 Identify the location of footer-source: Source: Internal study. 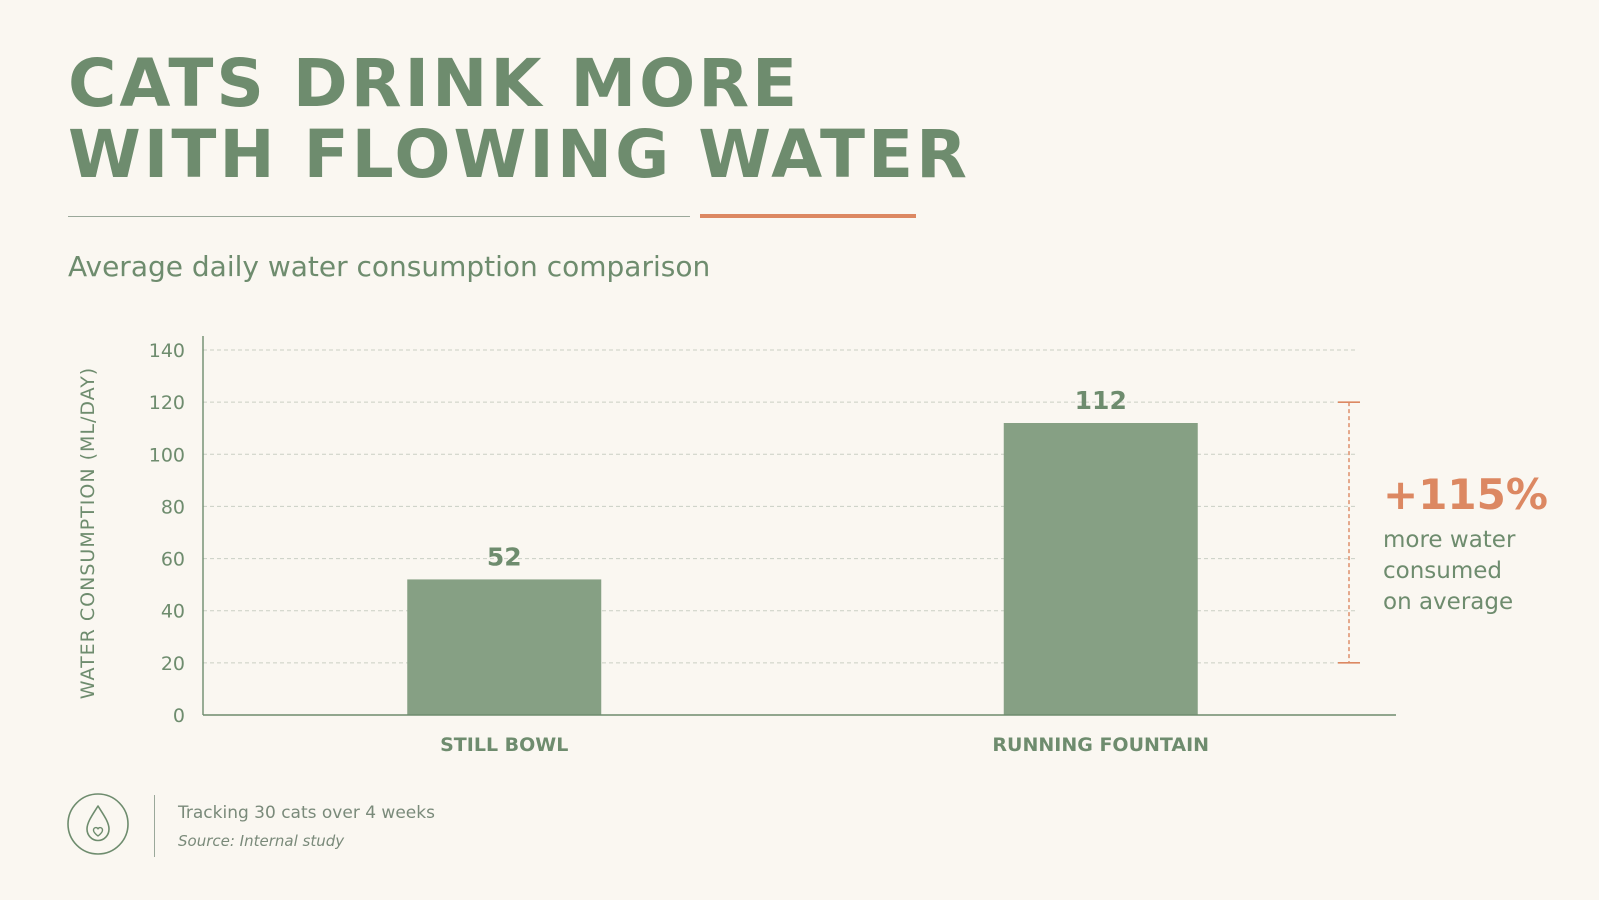
(261, 841).